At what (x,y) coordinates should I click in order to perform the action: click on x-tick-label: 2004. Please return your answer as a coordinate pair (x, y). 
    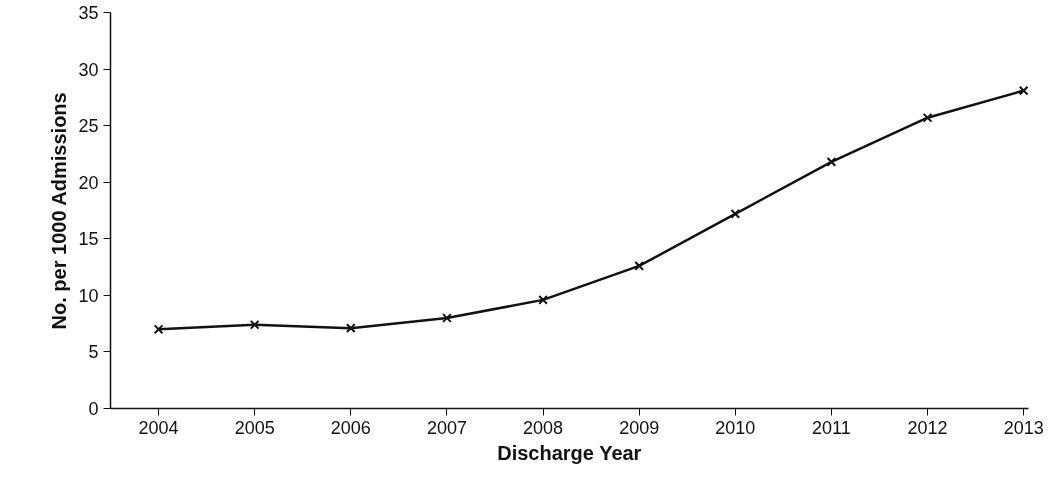
    Looking at the image, I should click on (158, 427).